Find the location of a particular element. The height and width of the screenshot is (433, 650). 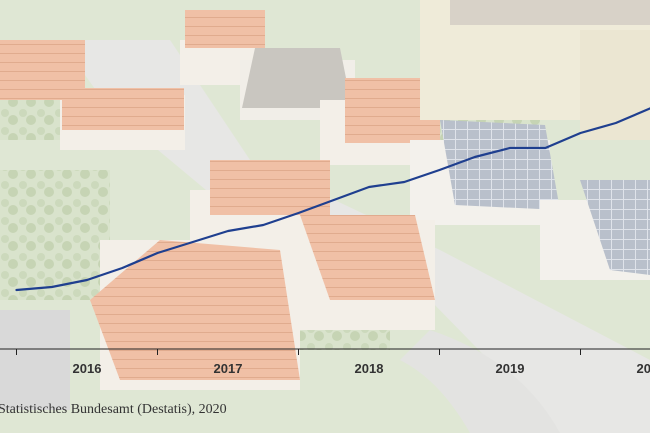

street-curve is located at coordinates (480, 381).